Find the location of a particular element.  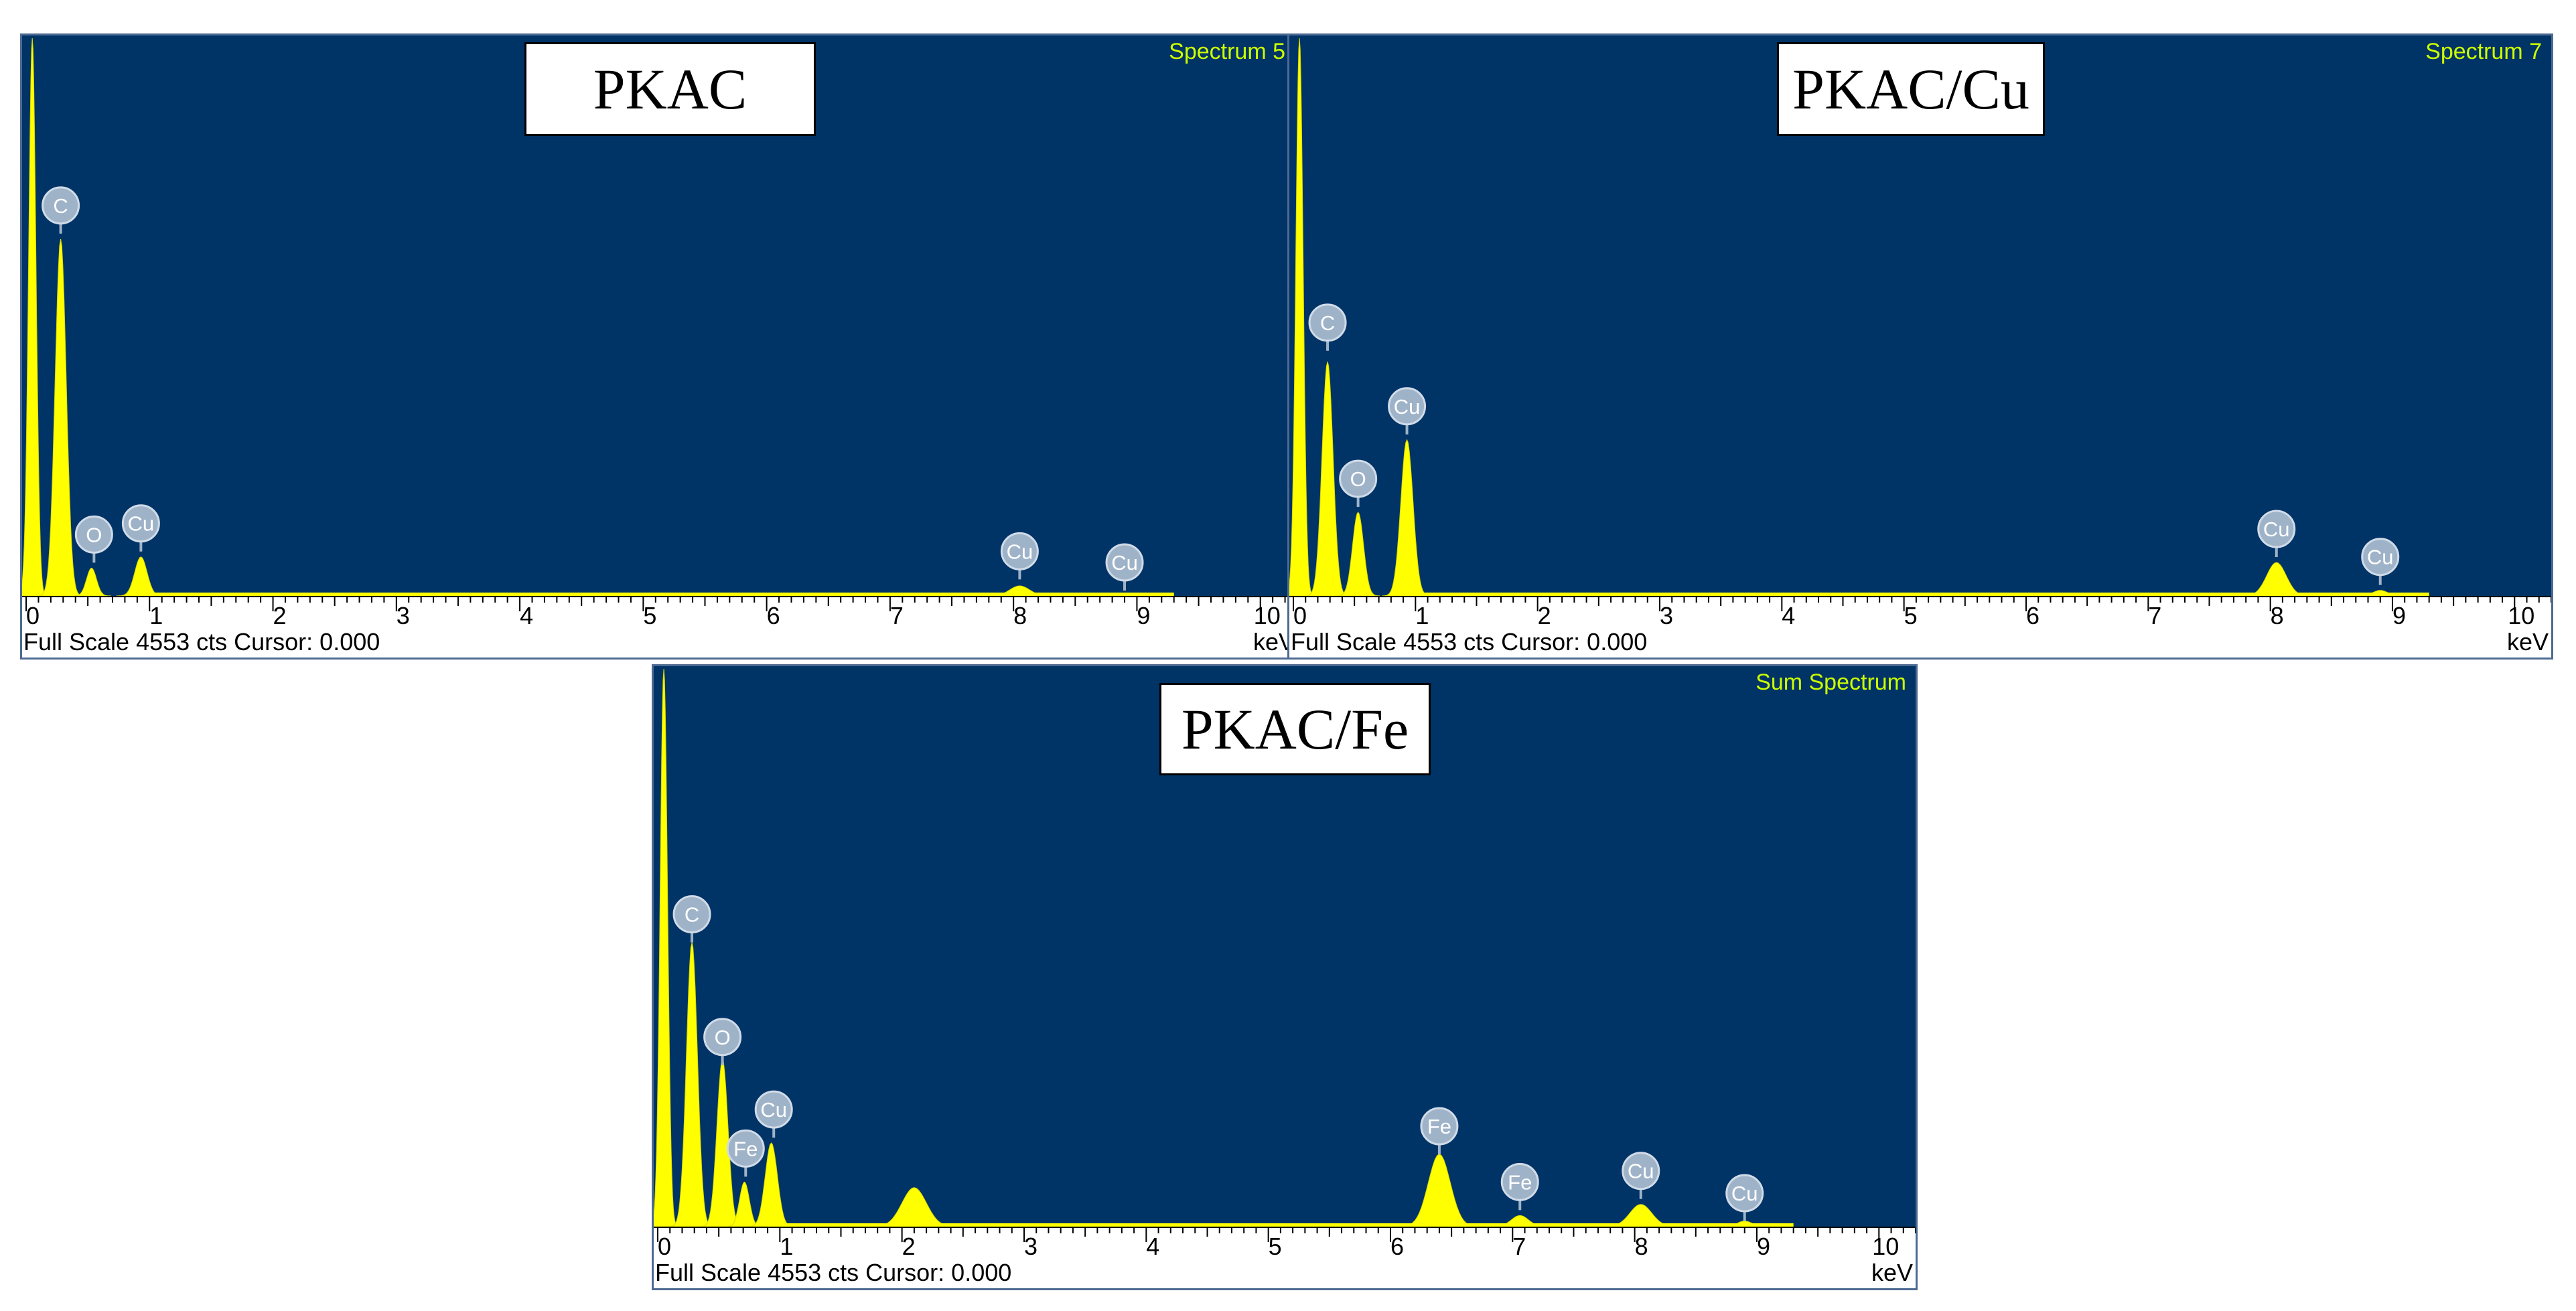

sample-label: PKAC/Cu is located at coordinates (1911, 89).